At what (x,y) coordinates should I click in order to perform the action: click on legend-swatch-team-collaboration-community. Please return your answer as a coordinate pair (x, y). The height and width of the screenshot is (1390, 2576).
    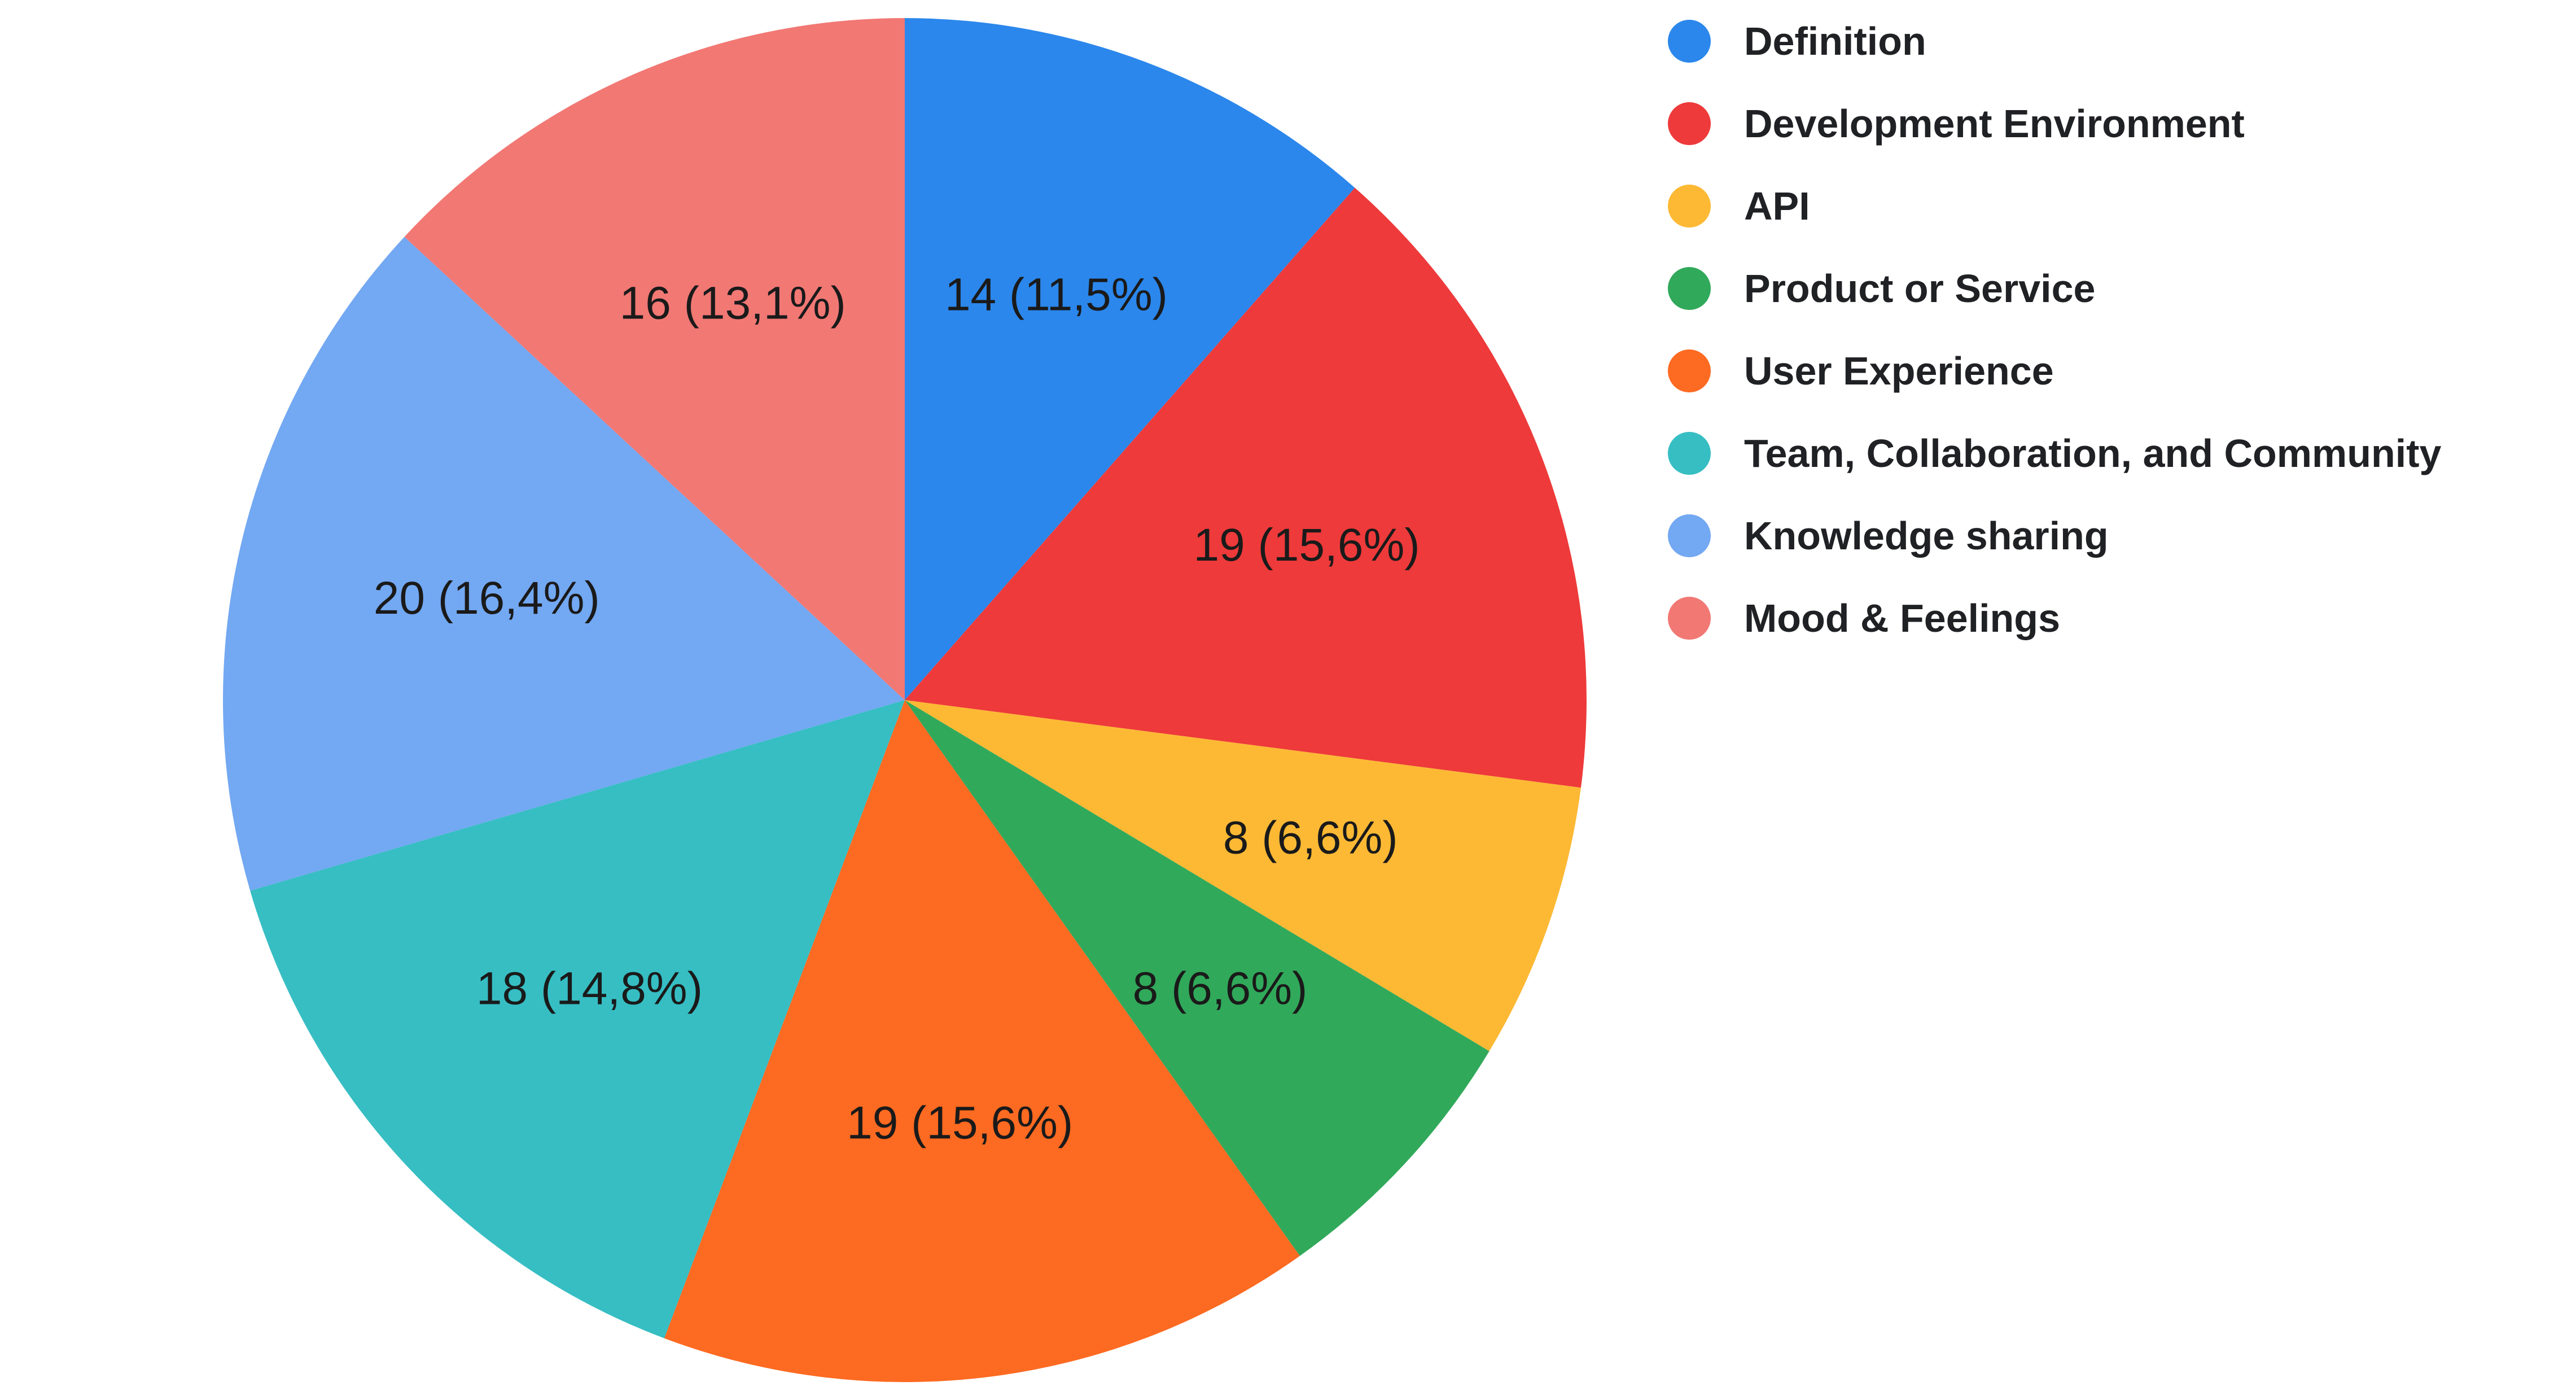
    Looking at the image, I should click on (1689, 453).